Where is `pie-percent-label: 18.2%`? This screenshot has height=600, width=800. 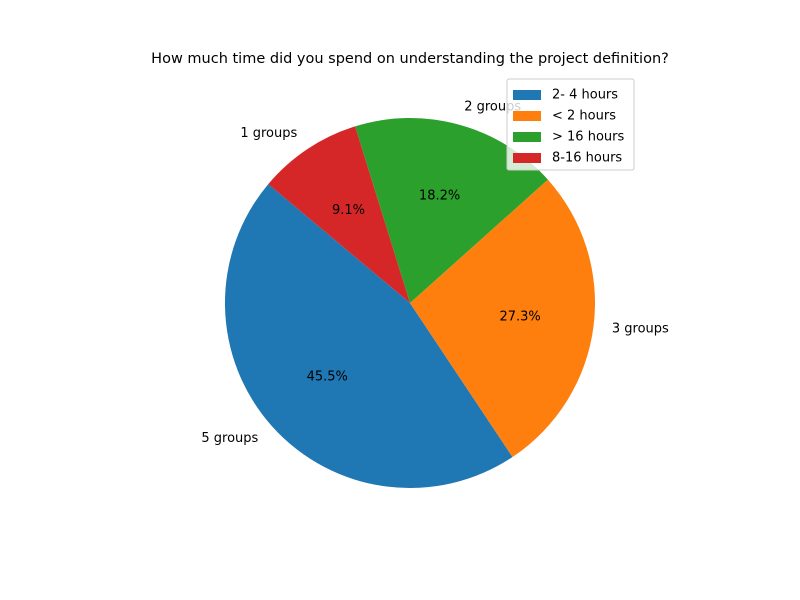
pie-percent-label: 18.2% is located at coordinates (439, 196).